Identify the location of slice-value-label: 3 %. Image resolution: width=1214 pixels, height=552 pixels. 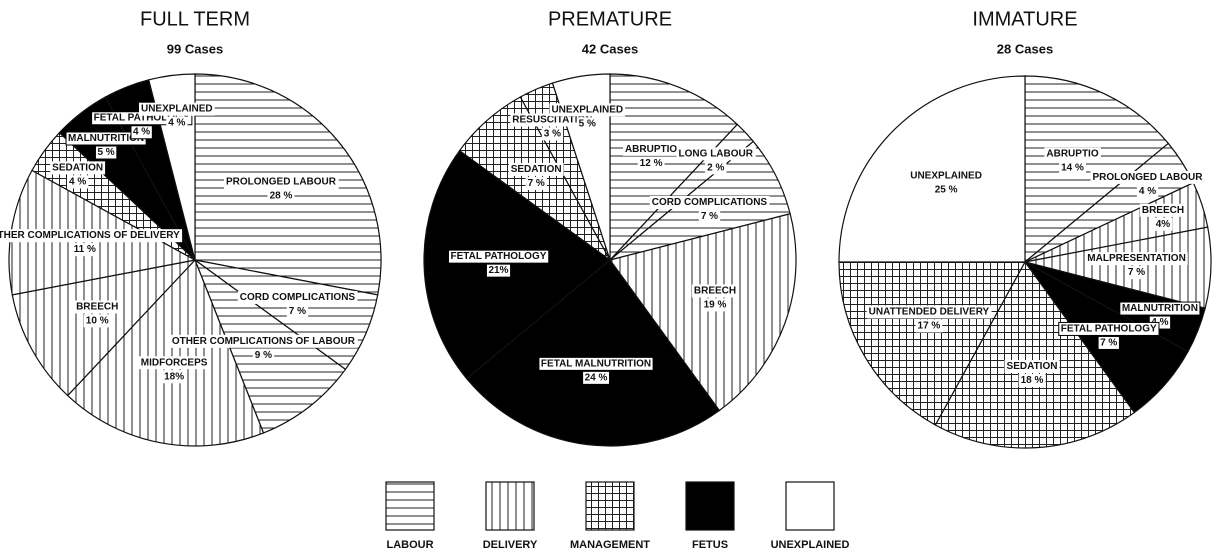
(552, 133).